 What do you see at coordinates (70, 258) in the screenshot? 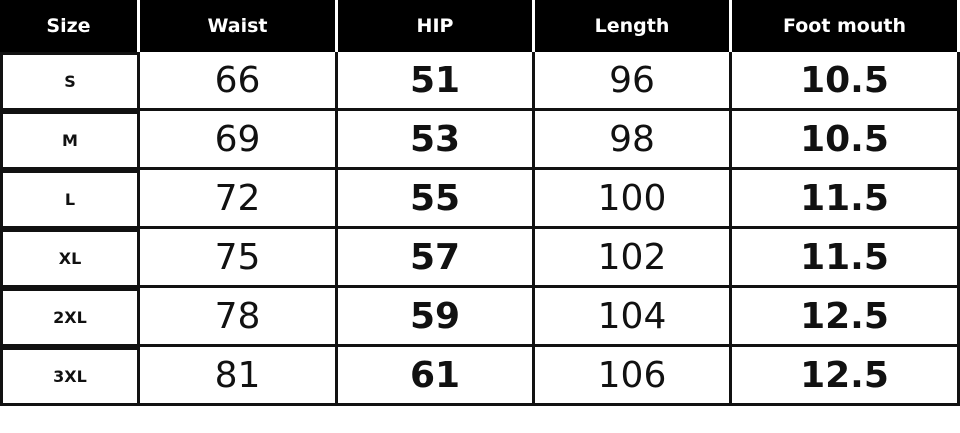
I see `size-label: XL` at bounding box center [70, 258].